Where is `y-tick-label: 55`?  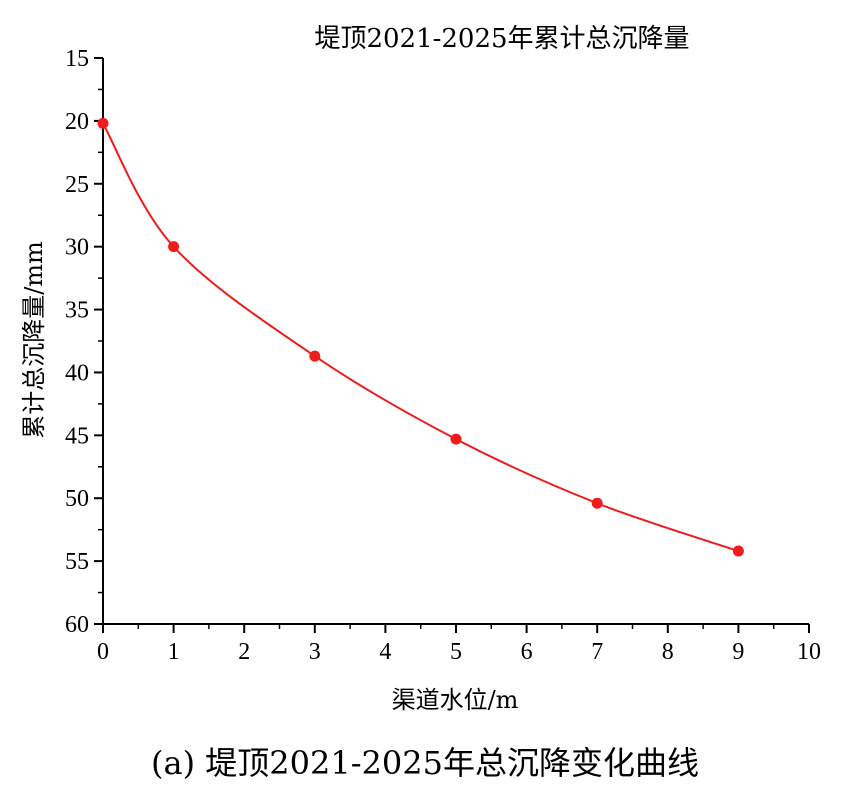
y-tick-label: 55 is located at coordinates (77, 562).